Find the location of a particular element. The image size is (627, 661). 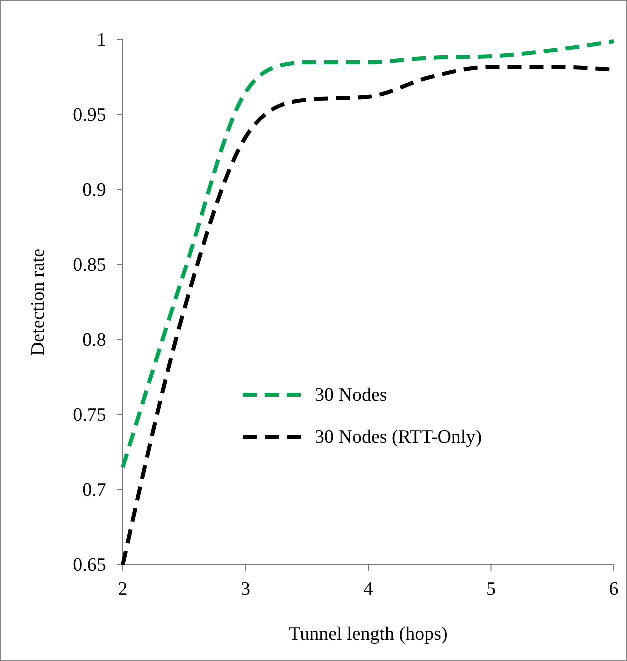

x-tick-label: 4 is located at coordinates (369, 589).